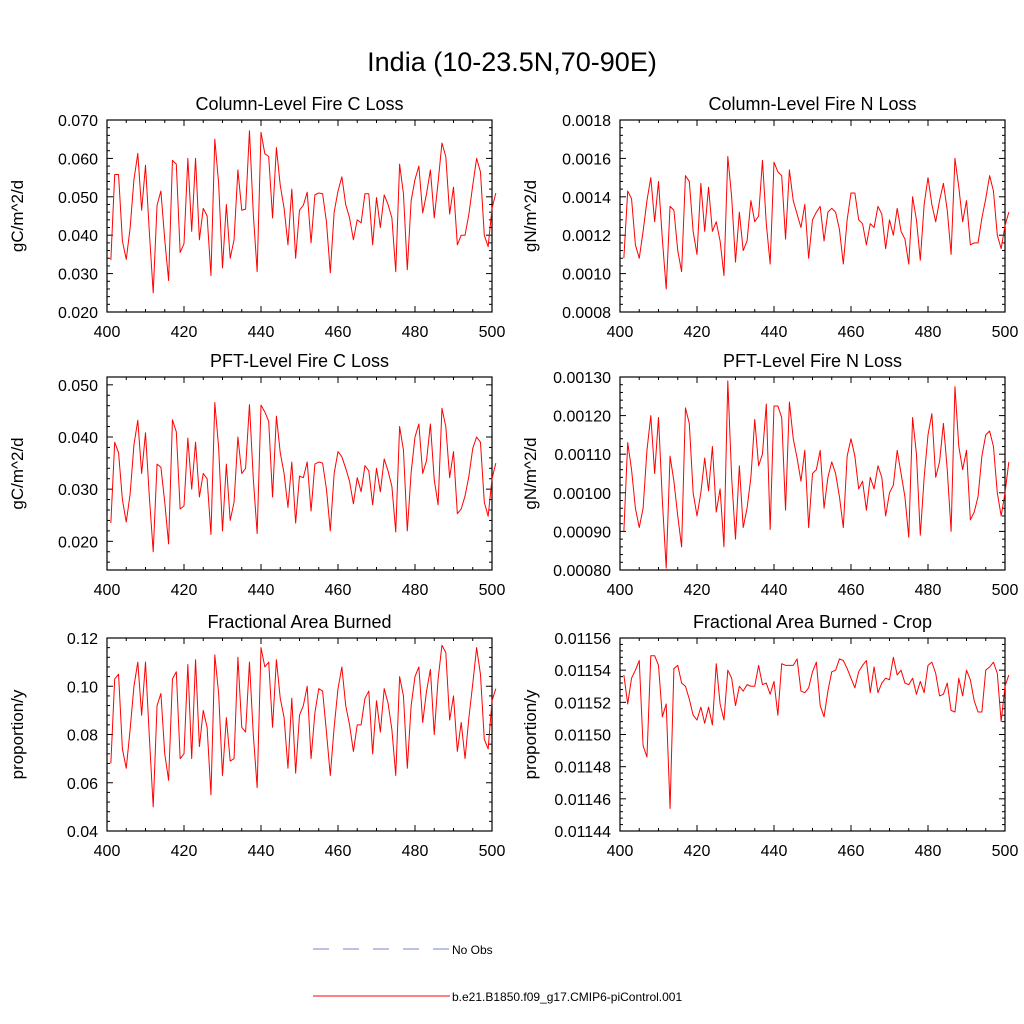  Describe the element at coordinates (586, 275) in the screenshot. I see `y-tick-label: 0.0010` at that location.